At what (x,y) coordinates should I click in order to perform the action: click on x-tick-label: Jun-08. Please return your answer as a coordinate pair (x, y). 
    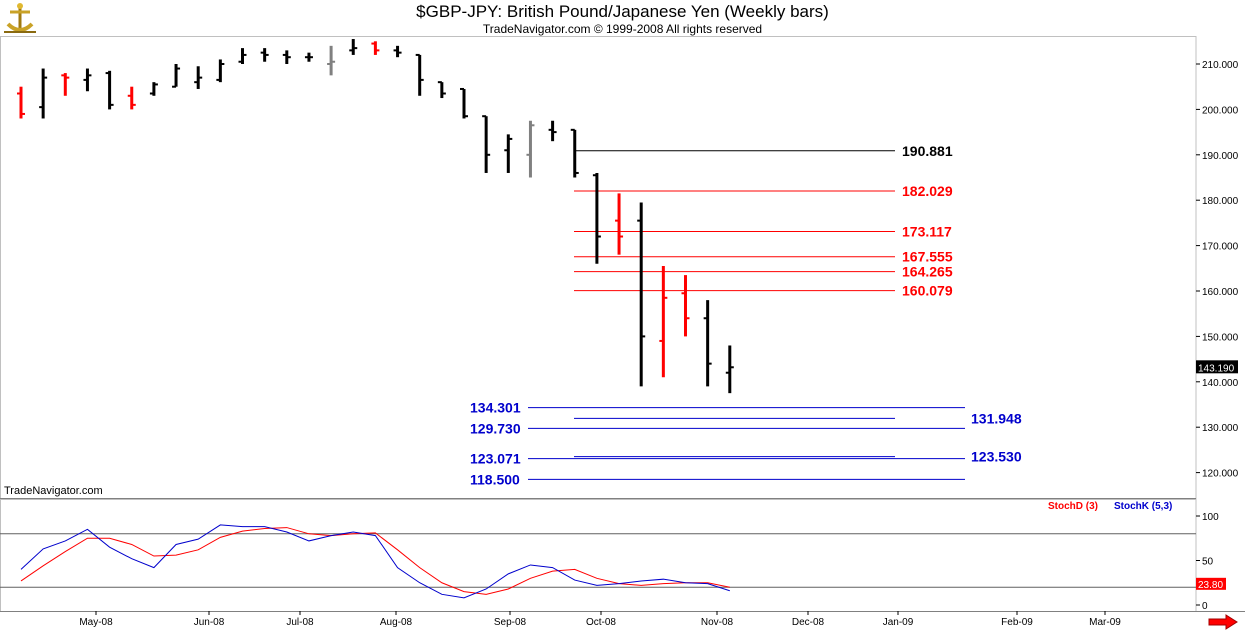
    Looking at the image, I should click on (209, 622).